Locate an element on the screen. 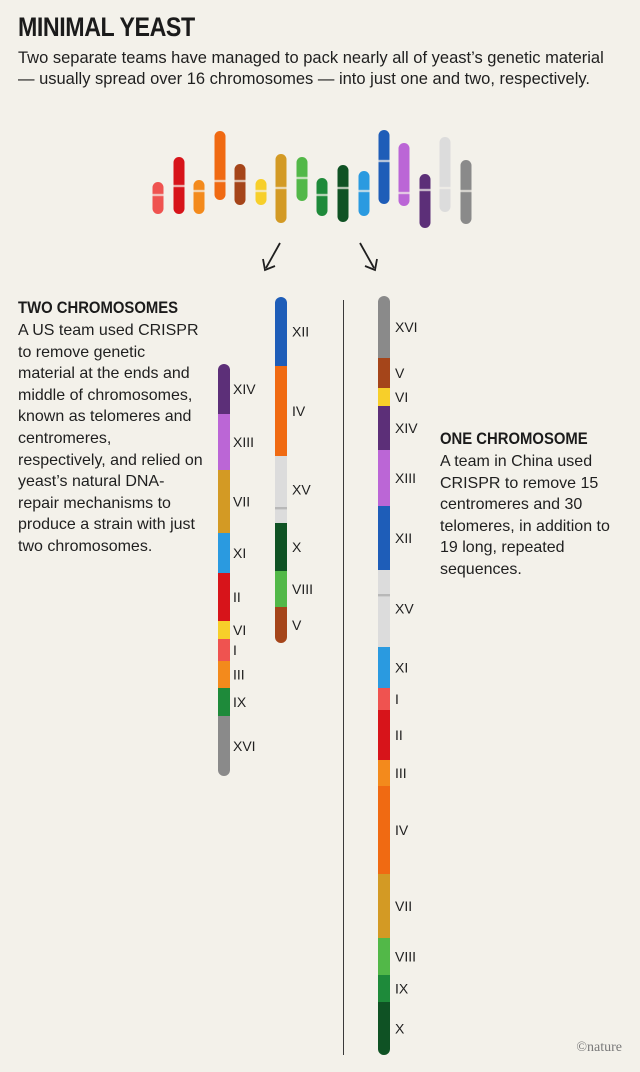 This screenshot has width=640, height=1072. chromosome-b-segment-iv is located at coordinates (281, 411).